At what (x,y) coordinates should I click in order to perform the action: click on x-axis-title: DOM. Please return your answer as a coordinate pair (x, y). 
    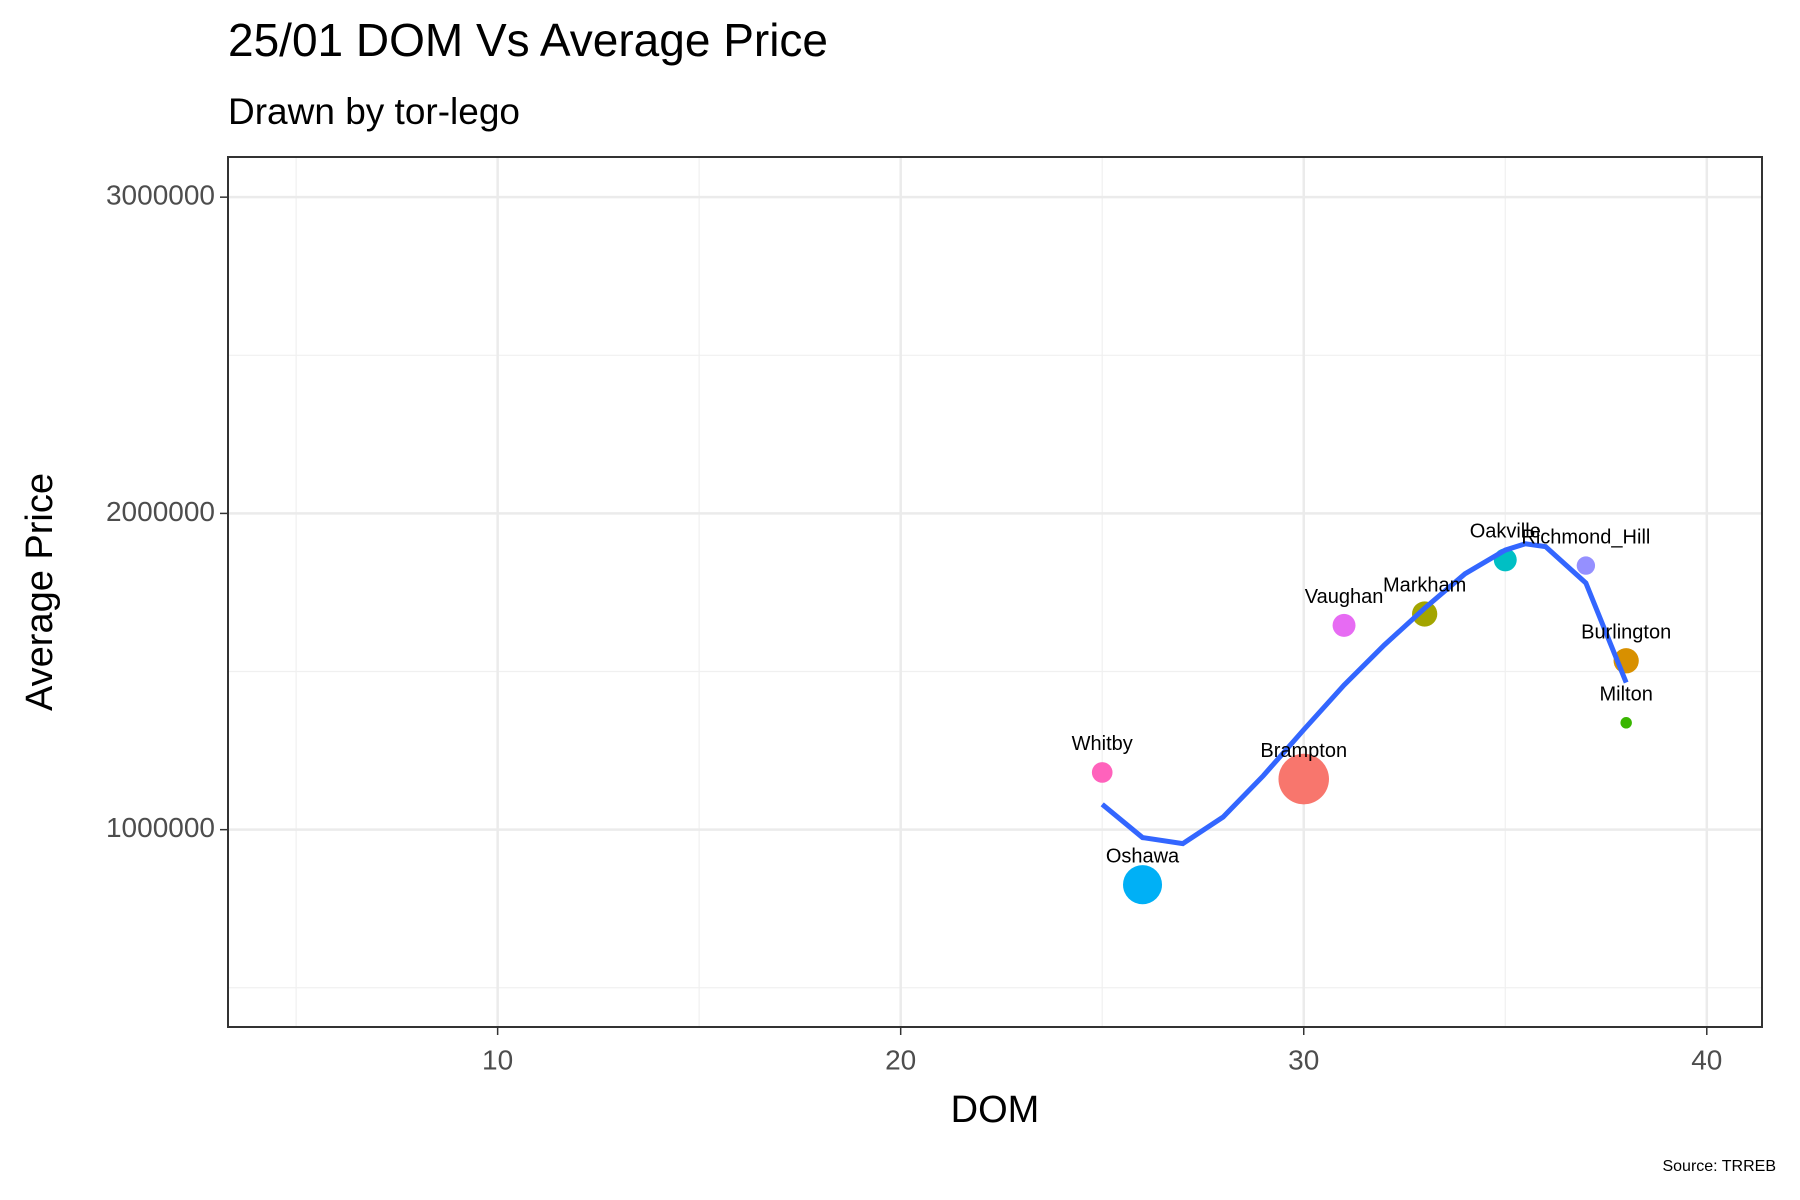
    Looking at the image, I should click on (995, 1110).